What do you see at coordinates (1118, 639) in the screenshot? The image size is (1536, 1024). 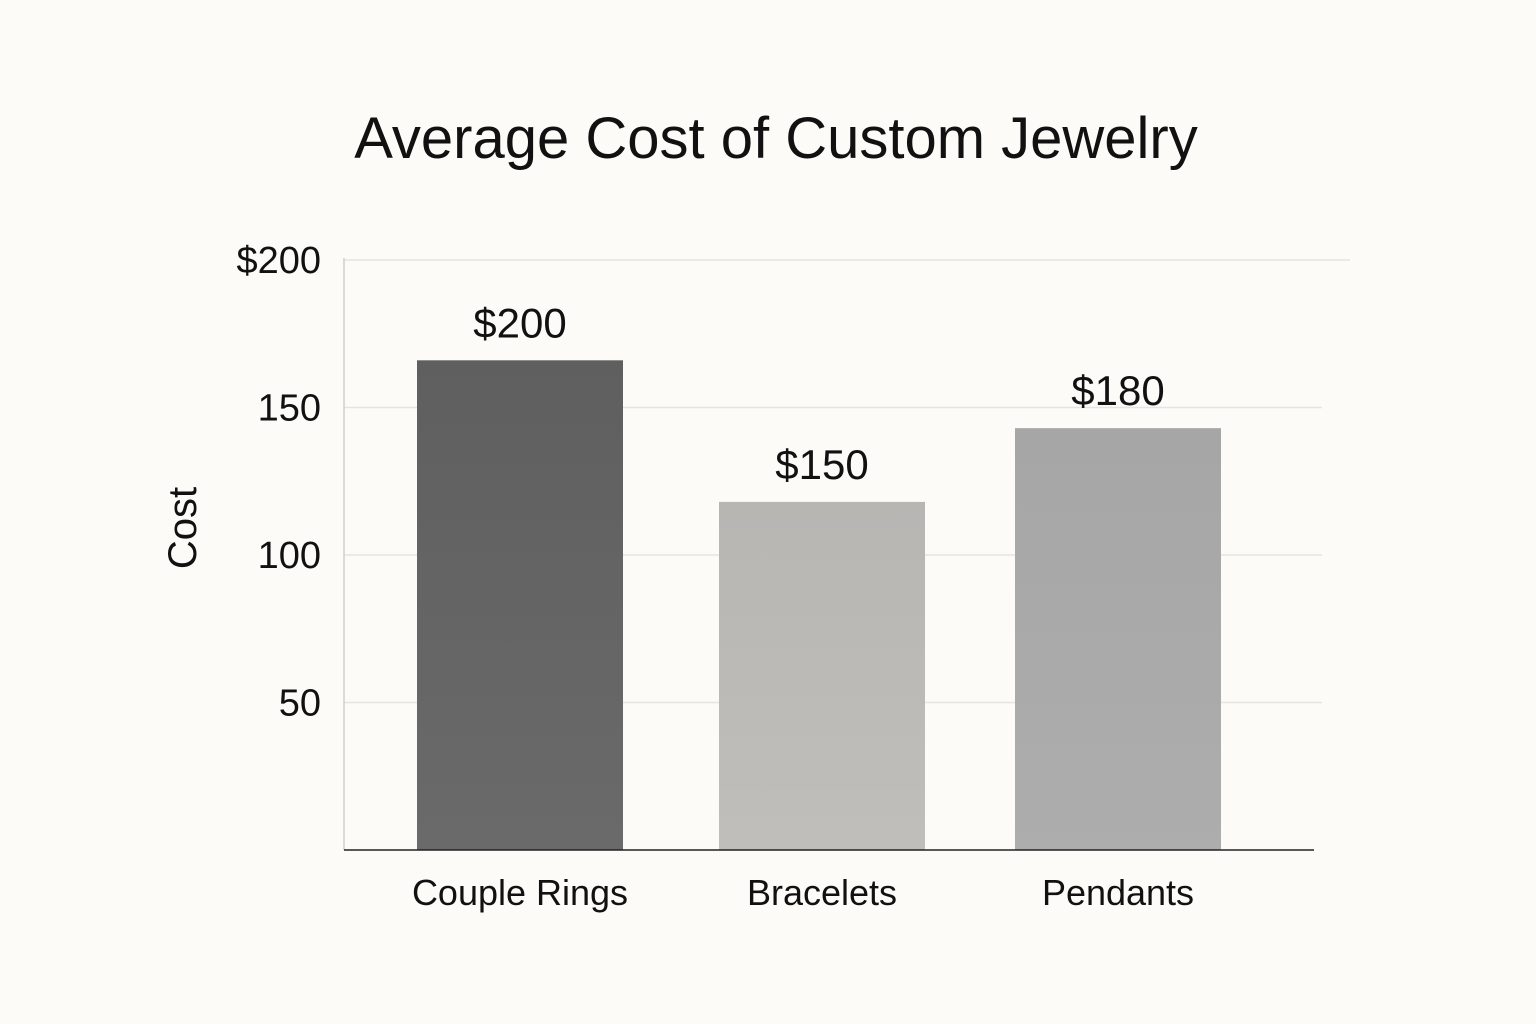 I see `bar-pendants` at bounding box center [1118, 639].